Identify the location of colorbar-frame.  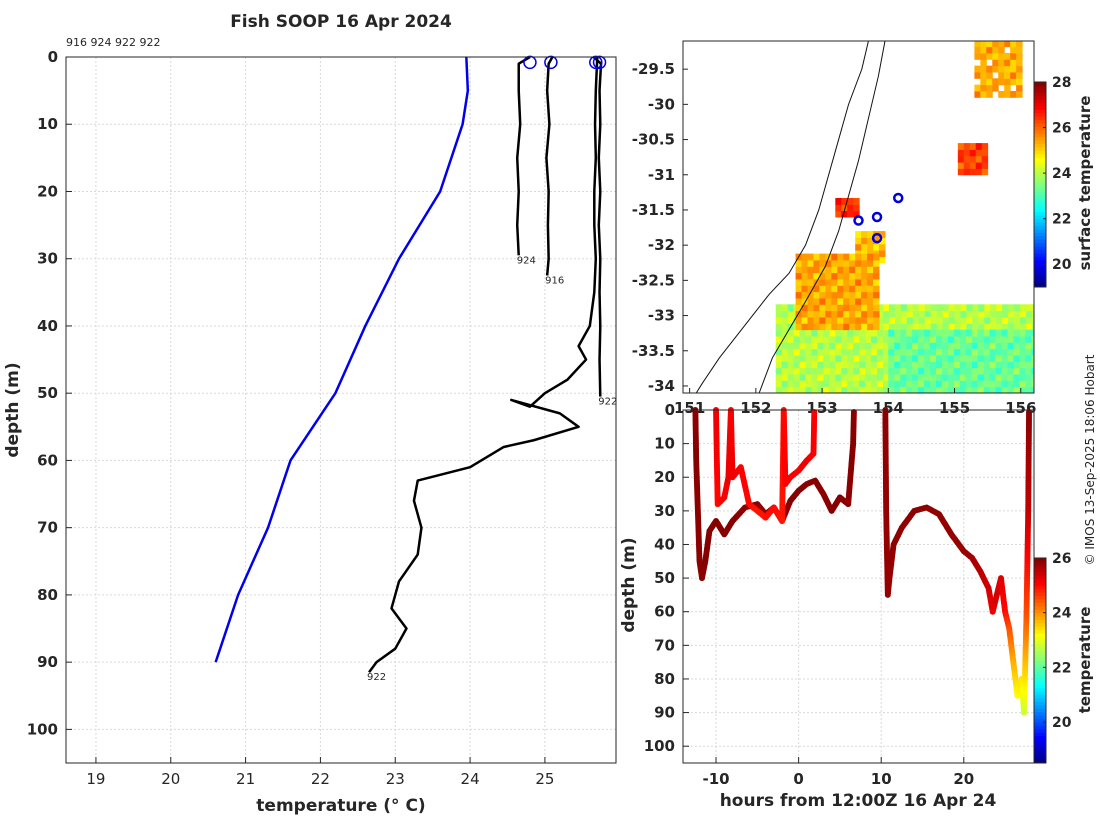
(1040, 660).